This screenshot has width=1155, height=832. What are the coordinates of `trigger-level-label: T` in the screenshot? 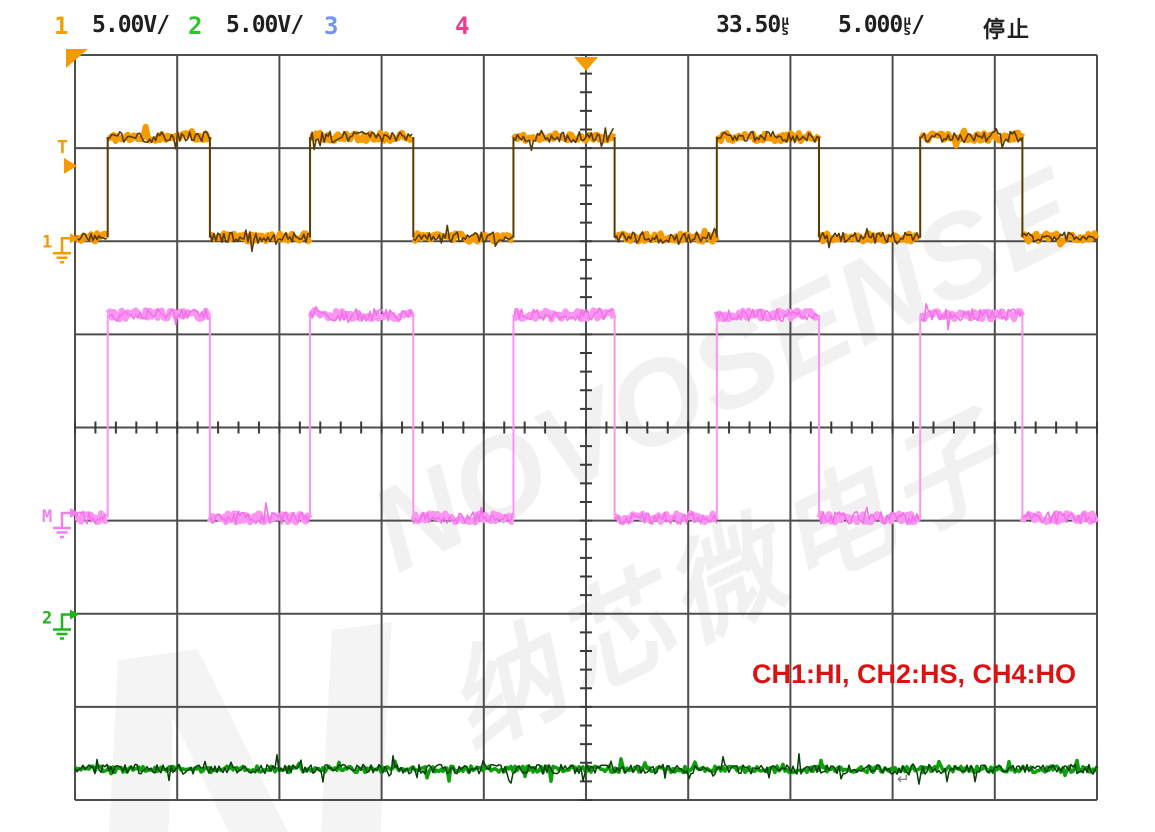 It's located at (62, 147).